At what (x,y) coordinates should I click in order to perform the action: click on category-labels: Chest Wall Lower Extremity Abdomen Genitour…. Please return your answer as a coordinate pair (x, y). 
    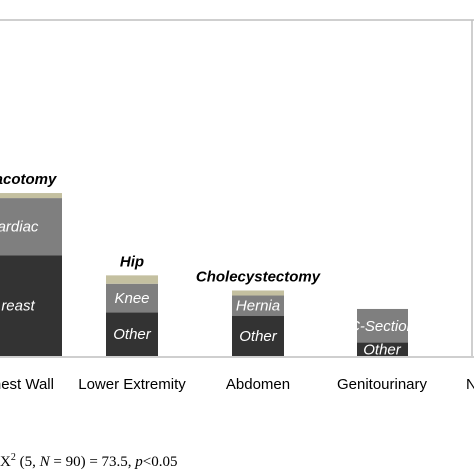
    Looking at the image, I should click on (237, 384).